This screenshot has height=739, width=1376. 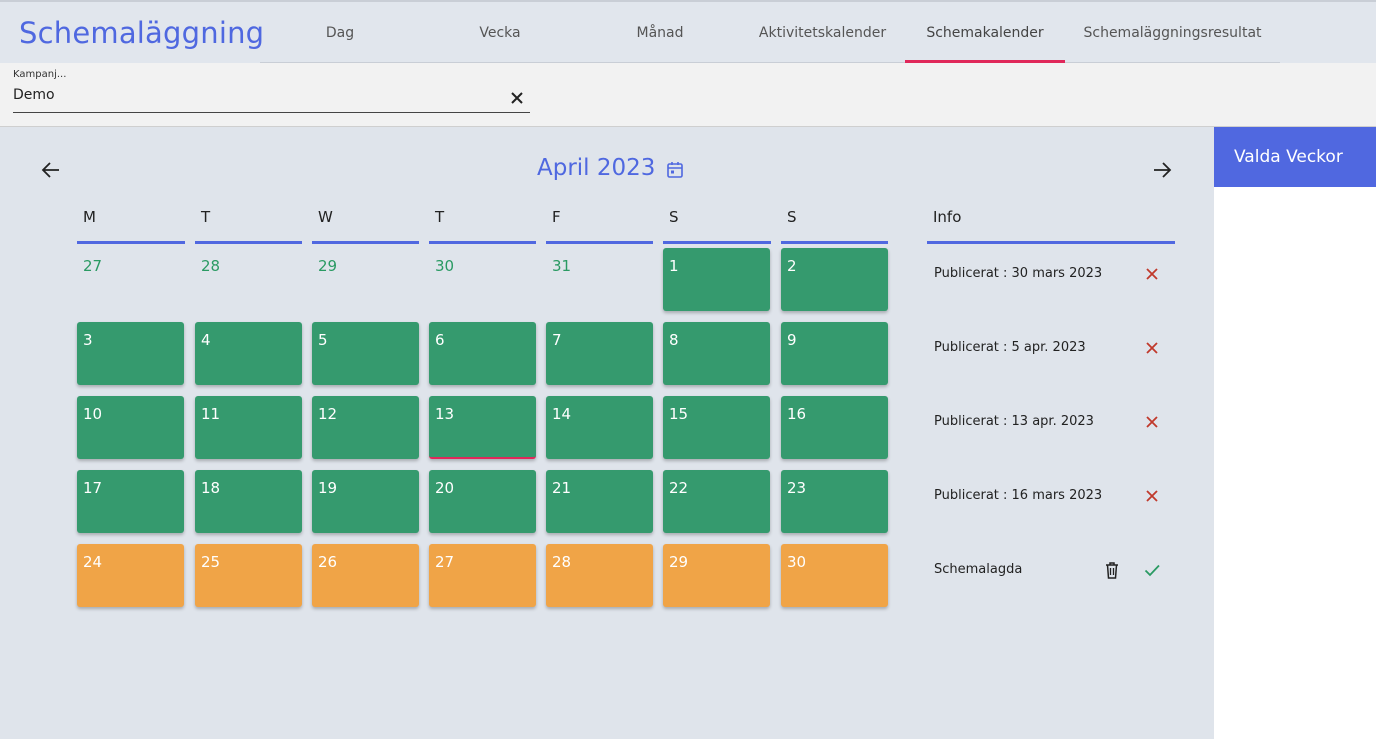 What do you see at coordinates (716, 279) in the screenshot?
I see `calendar-day: 1` at bounding box center [716, 279].